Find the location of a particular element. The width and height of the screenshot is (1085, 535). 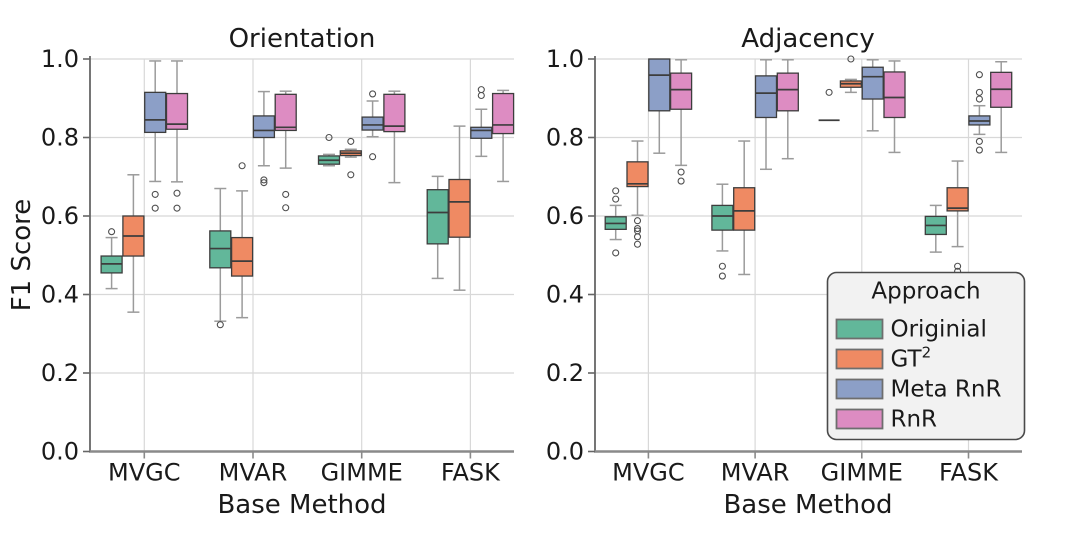

legend-swatch-rnr is located at coordinates (859, 419).